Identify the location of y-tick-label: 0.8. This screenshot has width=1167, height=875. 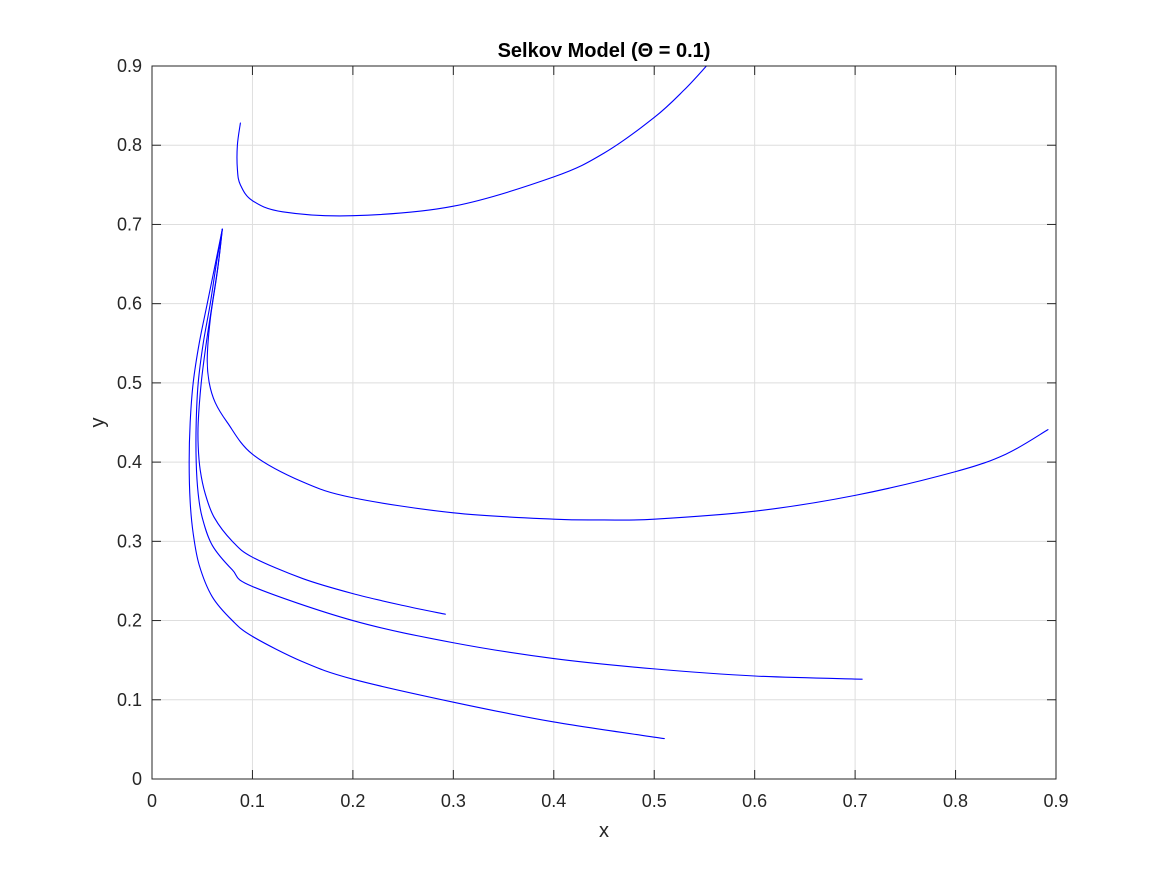
(129, 145).